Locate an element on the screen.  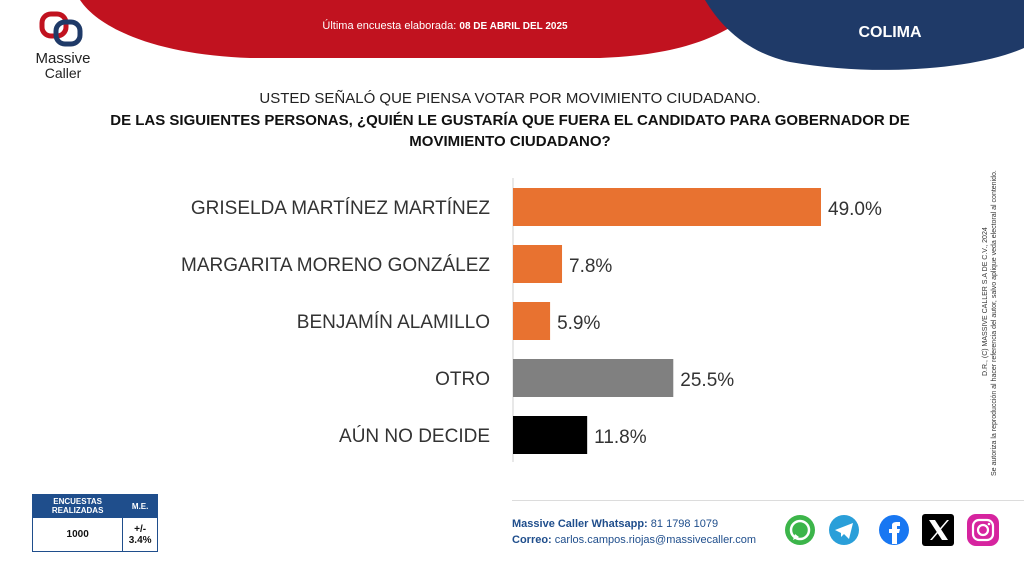
x-icon is located at coordinates (938, 530).